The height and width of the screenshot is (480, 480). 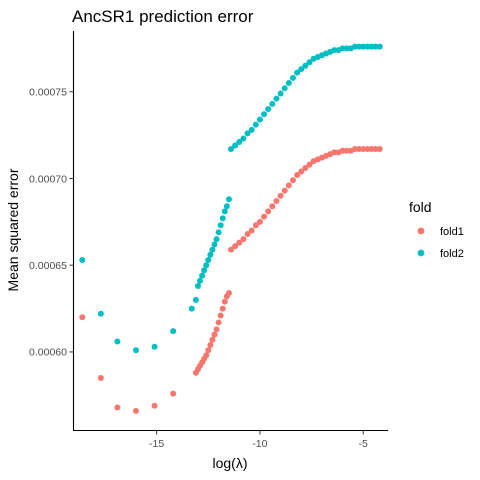 I want to click on y-tick-label: 0.00070, so click(x=48, y=179).